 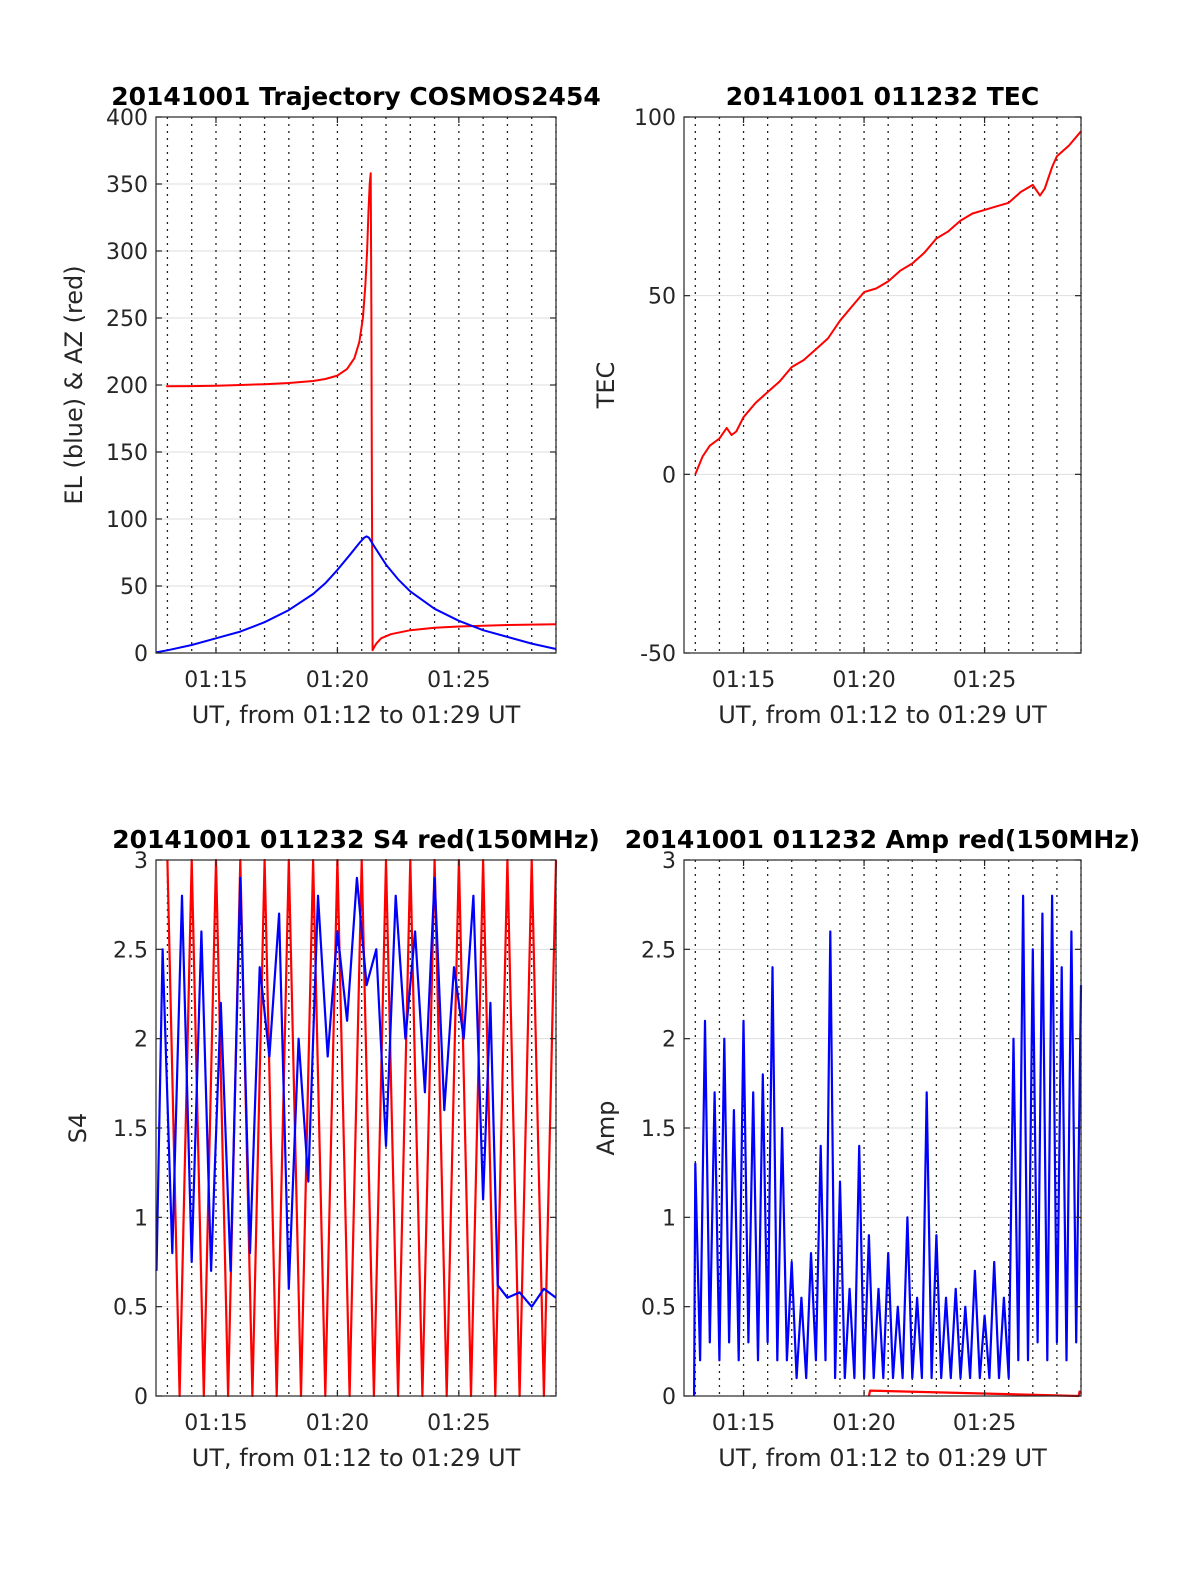 What do you see at coordinates (356, 839) in the screenshot?
I see `chart-title: 20141001 011232 S4 red(150MHz)` at bounding box center [356, 839].